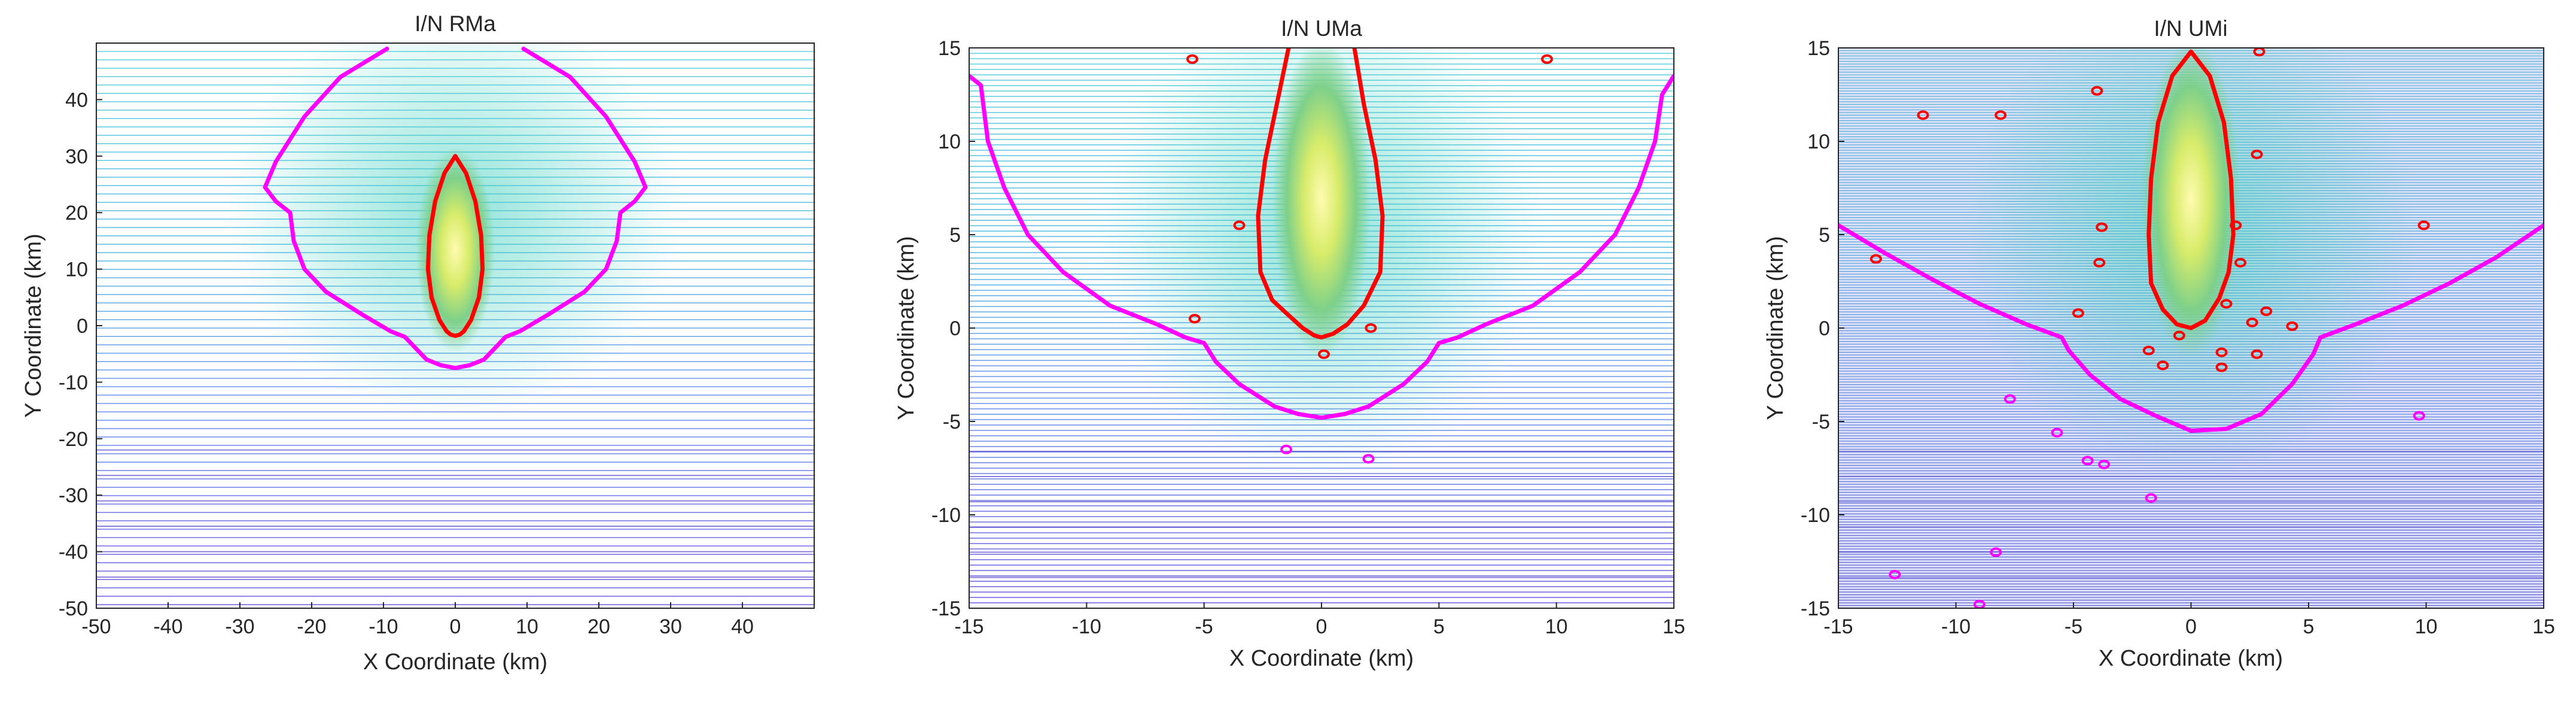 Image resolution: width=2576 pixels, height=701 pixels. Describe the element at coordinates (96, 626) in the screenshot. I see `x-tick-label: -50` at that location.